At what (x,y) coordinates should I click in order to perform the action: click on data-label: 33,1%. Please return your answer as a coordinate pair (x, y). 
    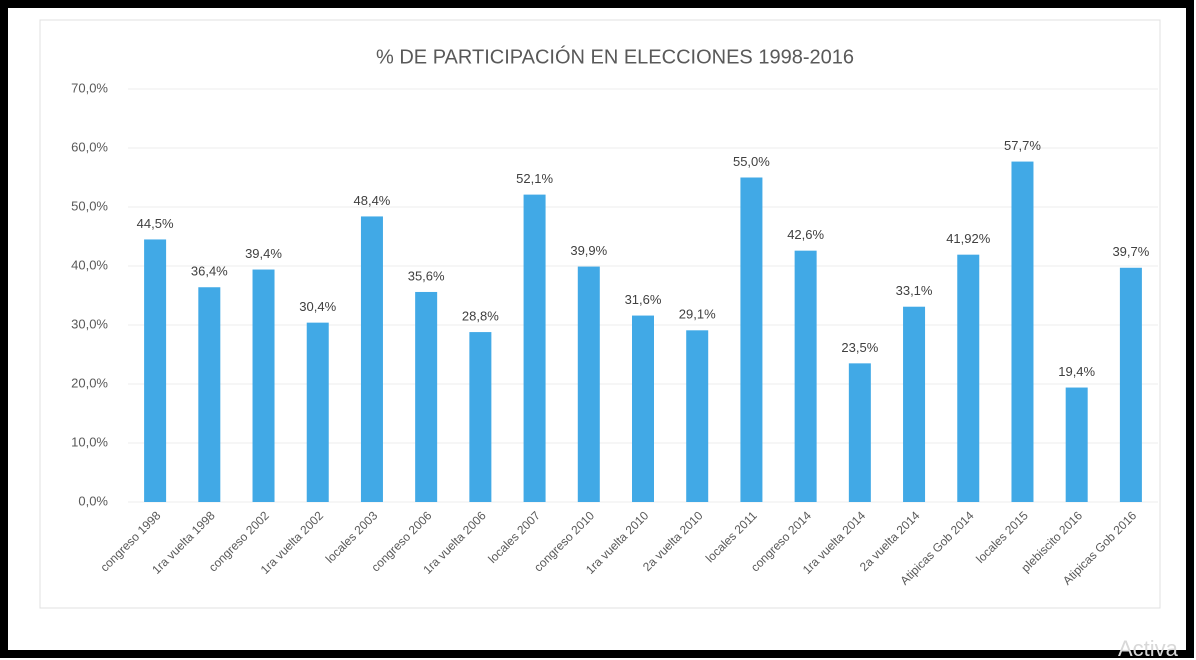
    Looking at the image, I should click on (914, 290).